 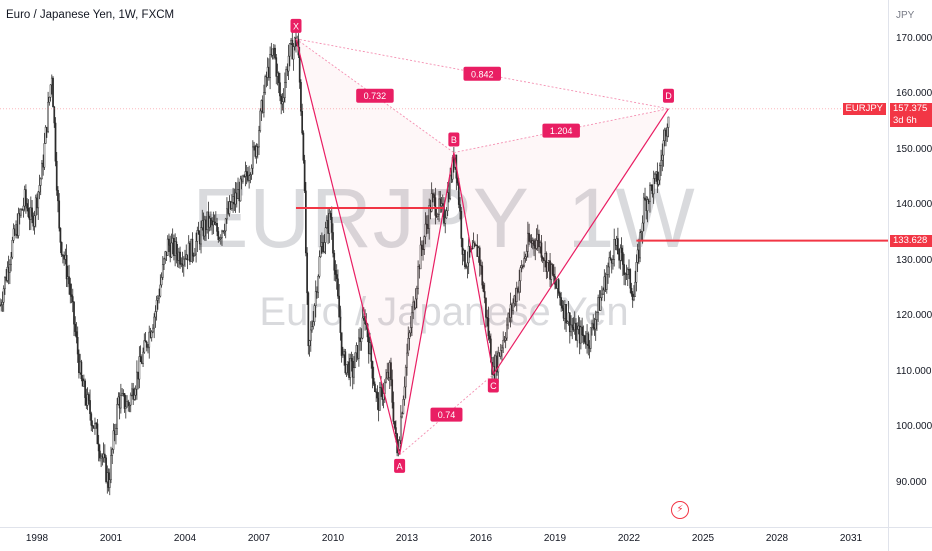 What do you see at coordinates (911, 482) in the screenshot?
I see `price-tick: 90.000` at bounding box center [911, 482].